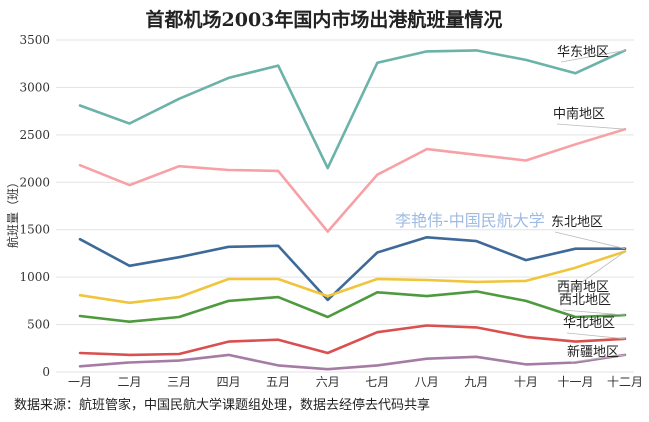  What do you see at coordinates (80, 382) in the screenshot?
I see `x-tick-label: 一月` at bounding box center [80, 382].